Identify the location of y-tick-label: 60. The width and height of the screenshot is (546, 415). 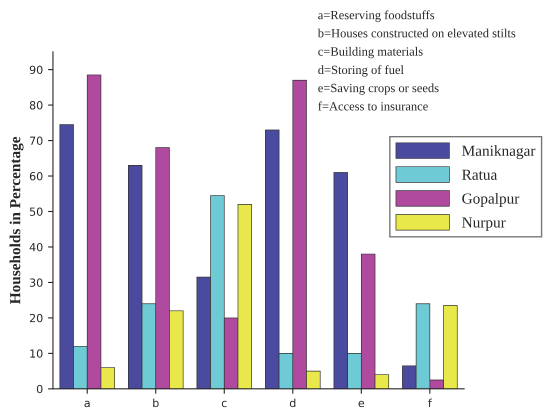
(36, 176).